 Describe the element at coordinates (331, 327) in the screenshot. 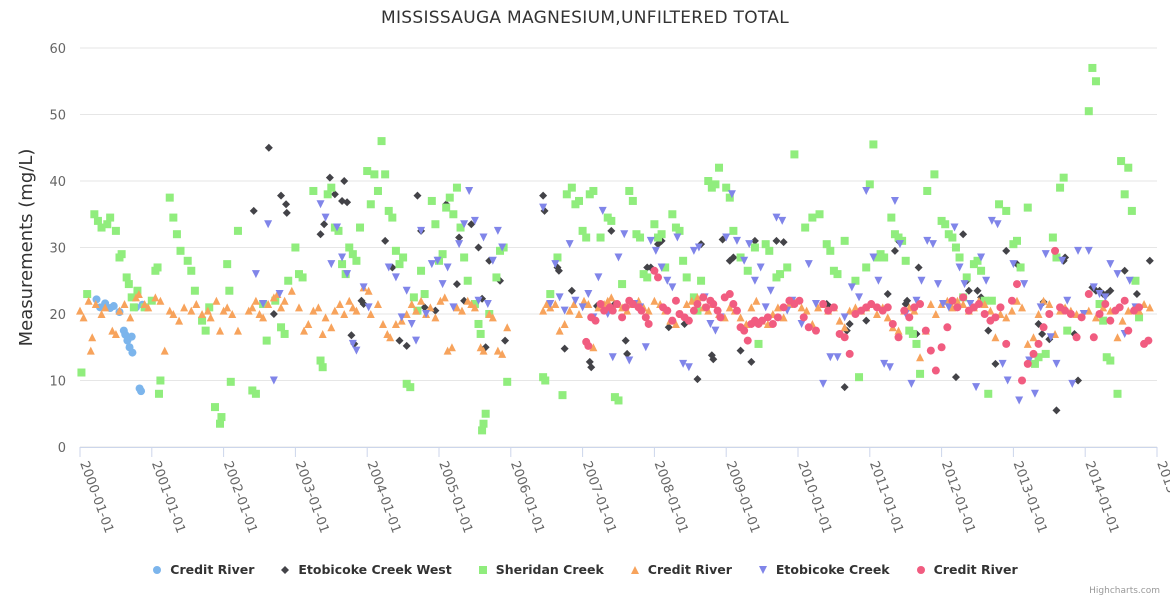

I see `data-point: Credit River: 18` at that location.